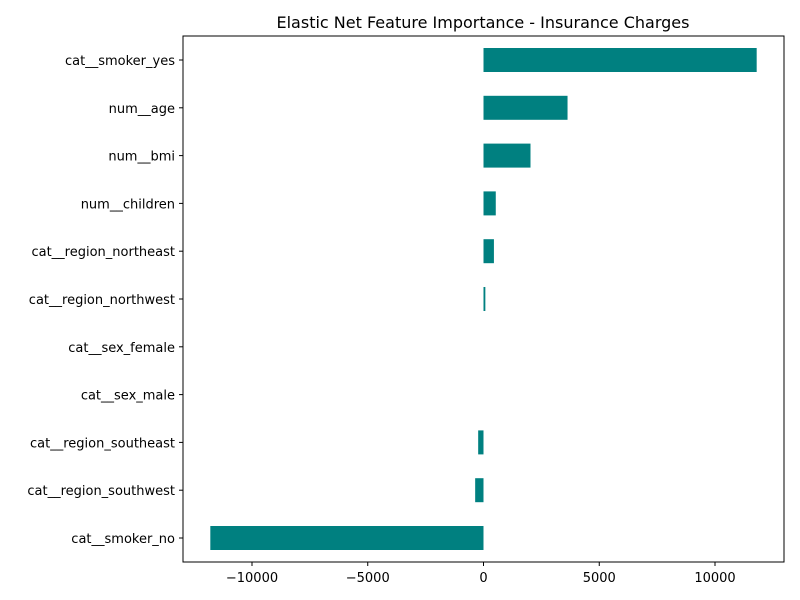 This screenshot has height=600, width=800. What do you see at coordinates (128, 396) in the screenshot?
I see `y-tick-label: cat__sex_male` at bounding box center [128, 396].